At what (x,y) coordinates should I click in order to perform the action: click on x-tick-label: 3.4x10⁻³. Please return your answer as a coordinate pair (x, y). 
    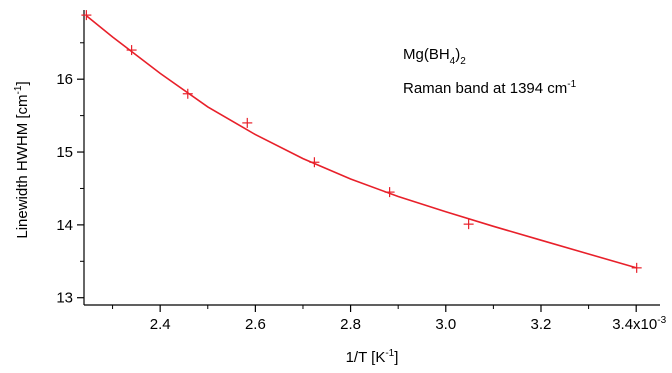
    Looking at the image, I should click on (639, 324).